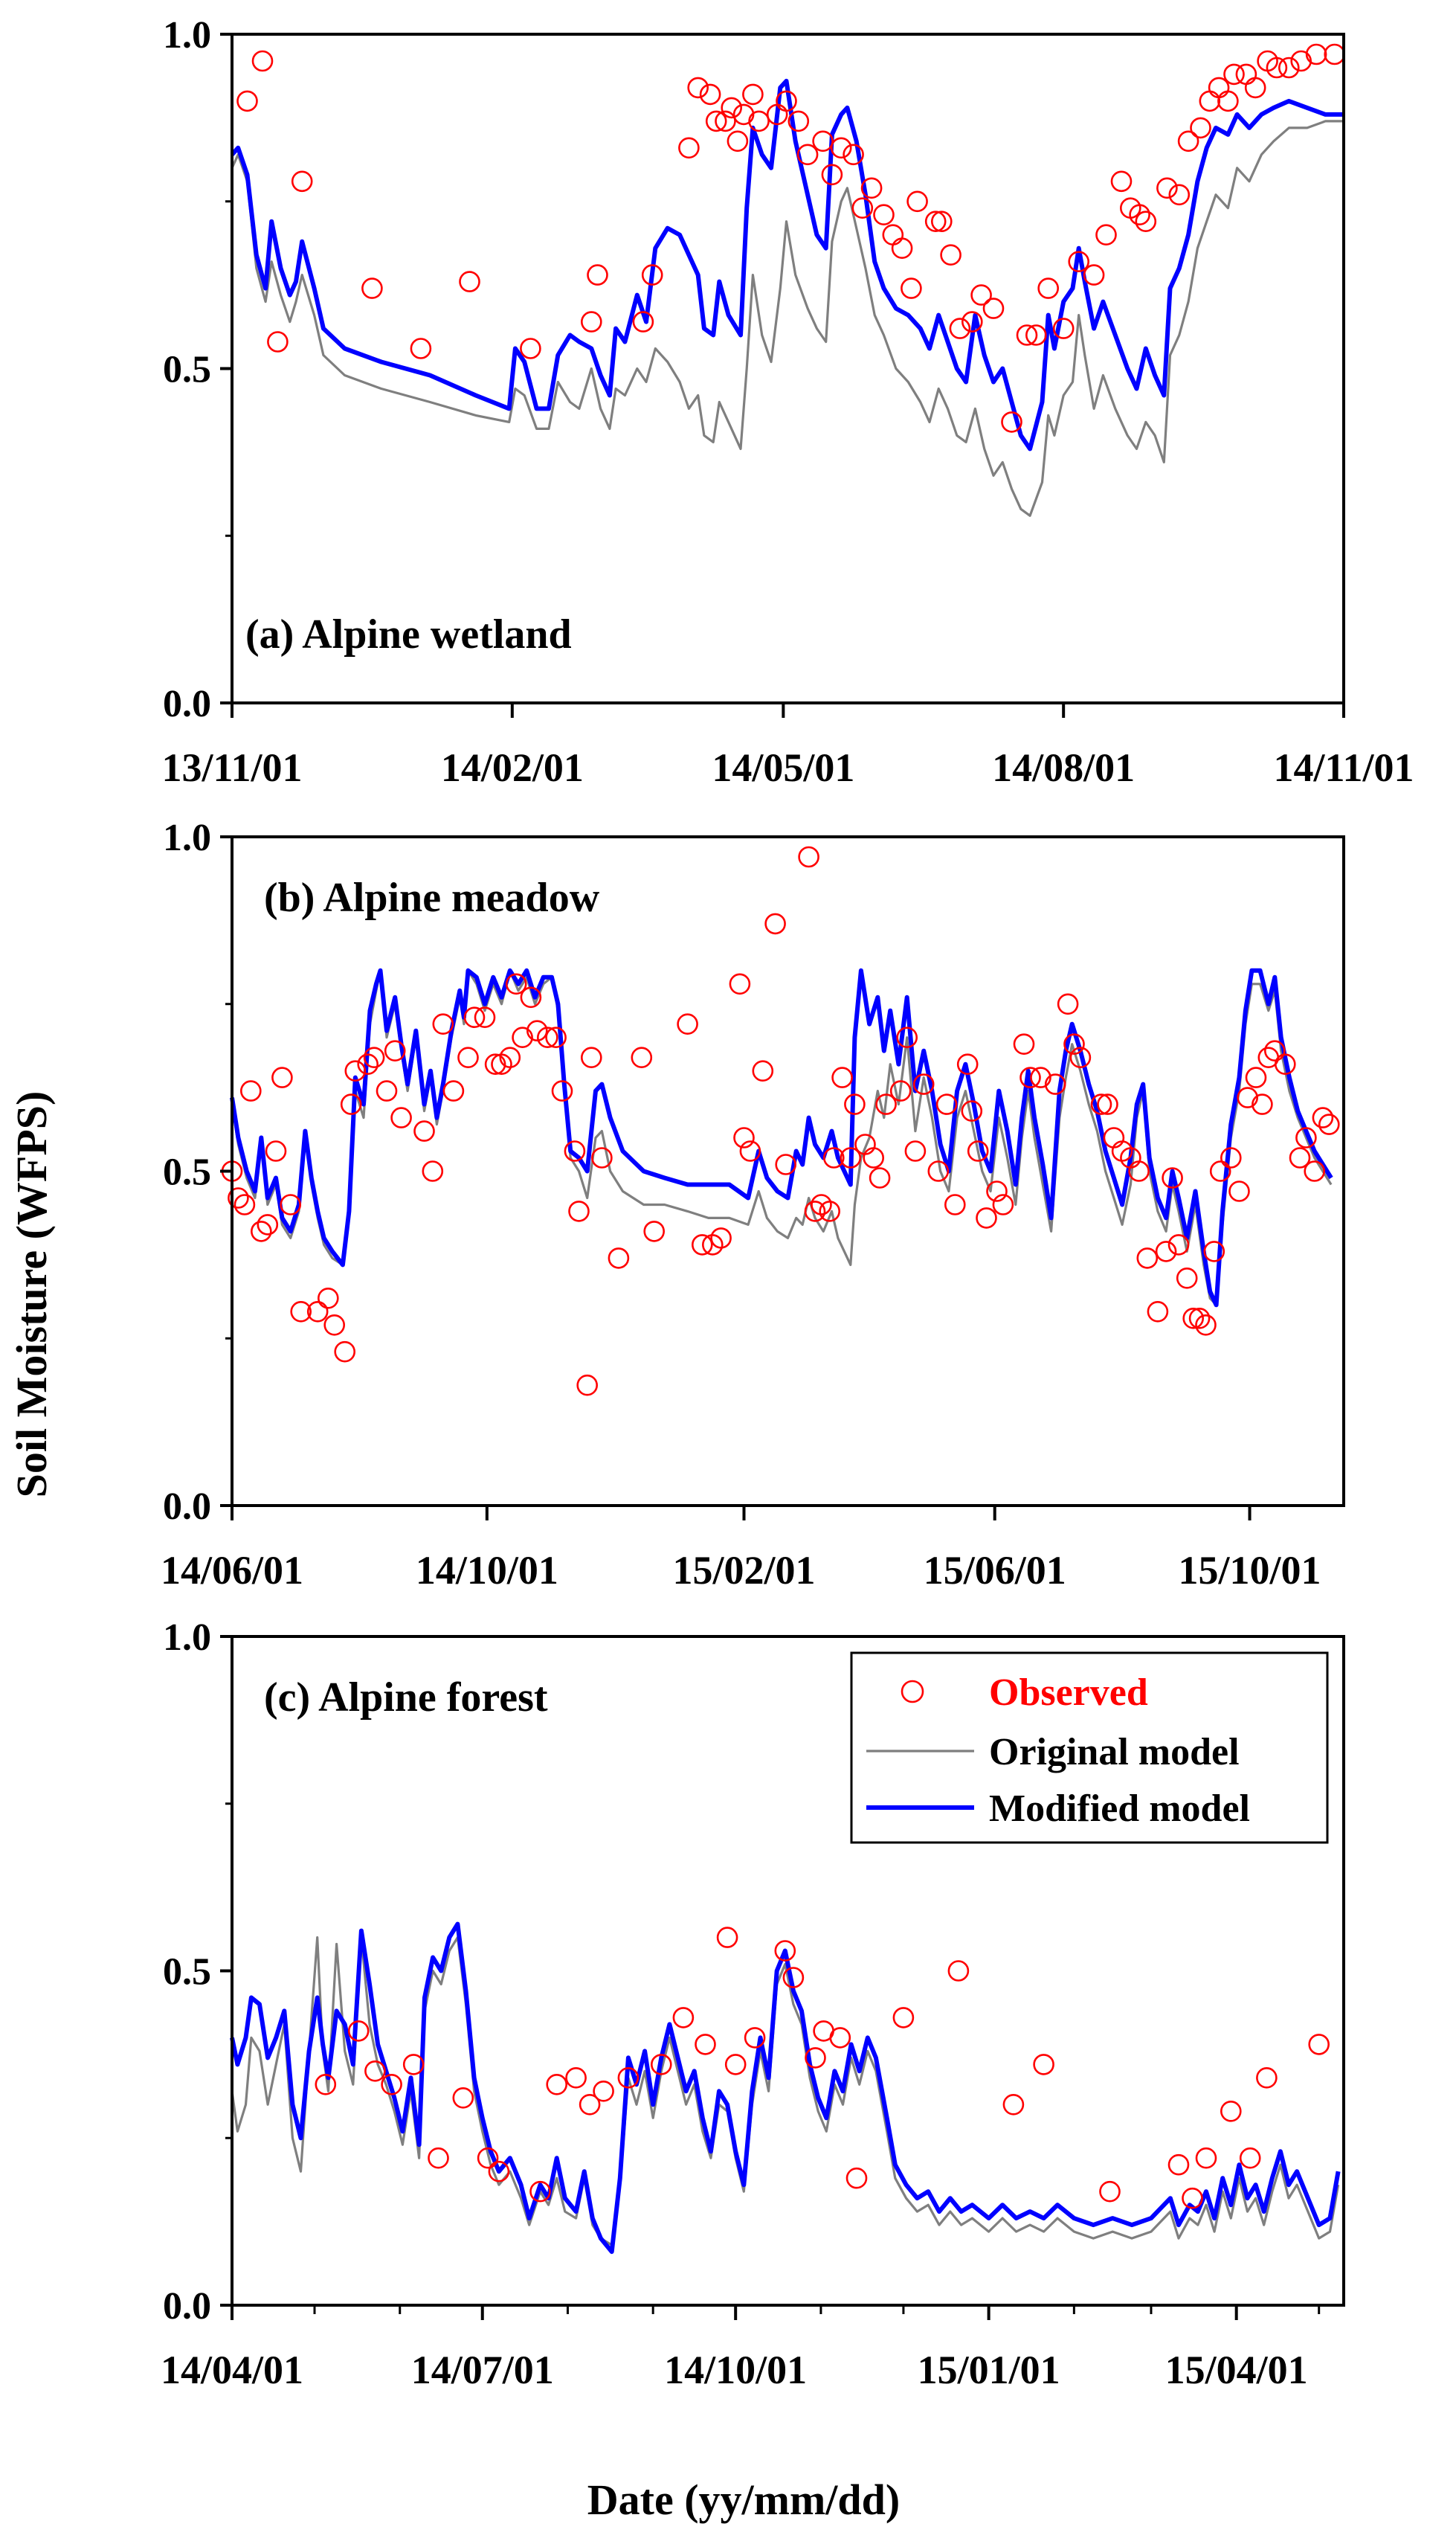 Image resolution: width=1456 pixels, height=2541 pixels. Describe the element at coordinates (1250, 1570) in the screenshot. I see `x-tick-label: 15/10/01` at that location.